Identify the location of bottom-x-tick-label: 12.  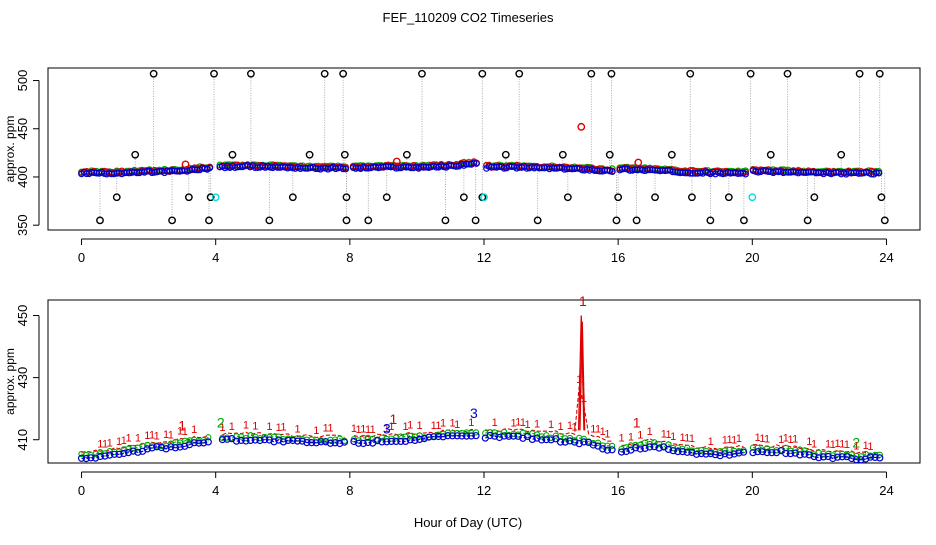
(484, 490).